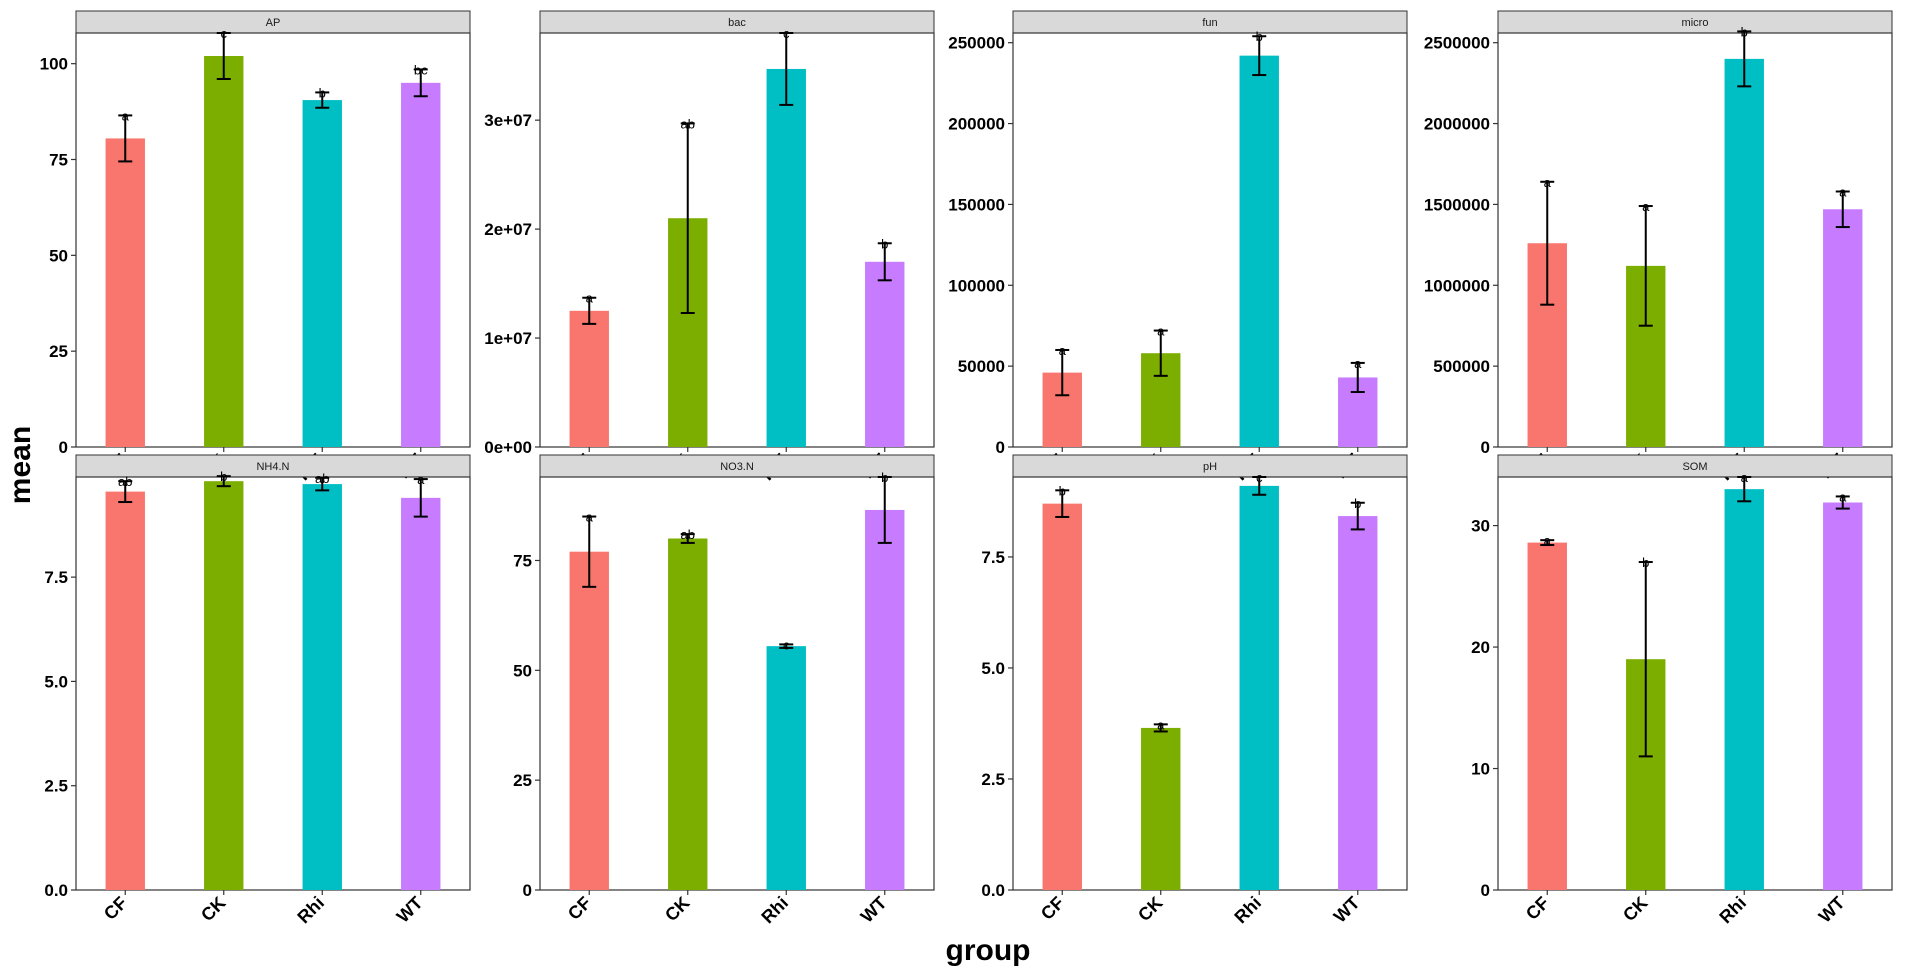 The height and width of the screenshot is (974, 1908). Describe the element at coordinates (56, 681) in the screenshot. I see `y-tick-label: 5.0` at that location.